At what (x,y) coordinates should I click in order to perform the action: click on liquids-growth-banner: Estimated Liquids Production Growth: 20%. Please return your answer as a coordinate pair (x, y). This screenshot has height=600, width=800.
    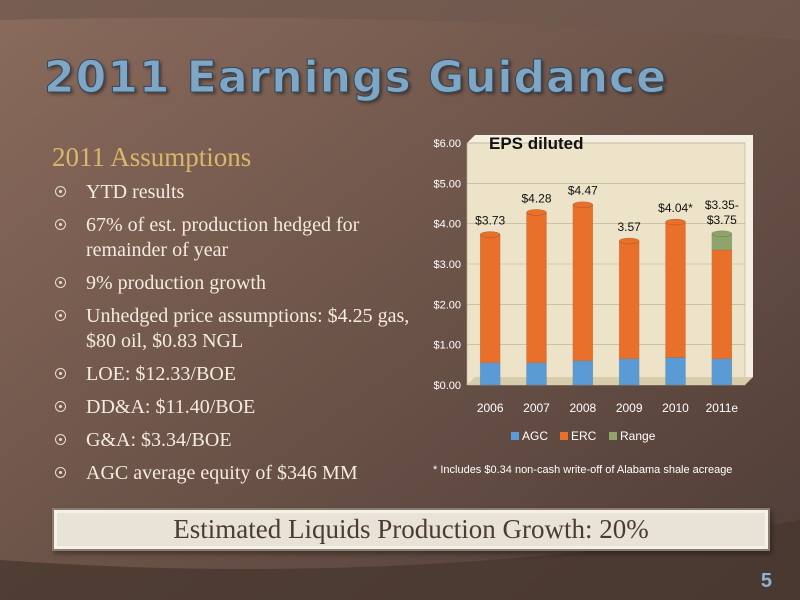
    Looking at the image, I should click on (411, 529).